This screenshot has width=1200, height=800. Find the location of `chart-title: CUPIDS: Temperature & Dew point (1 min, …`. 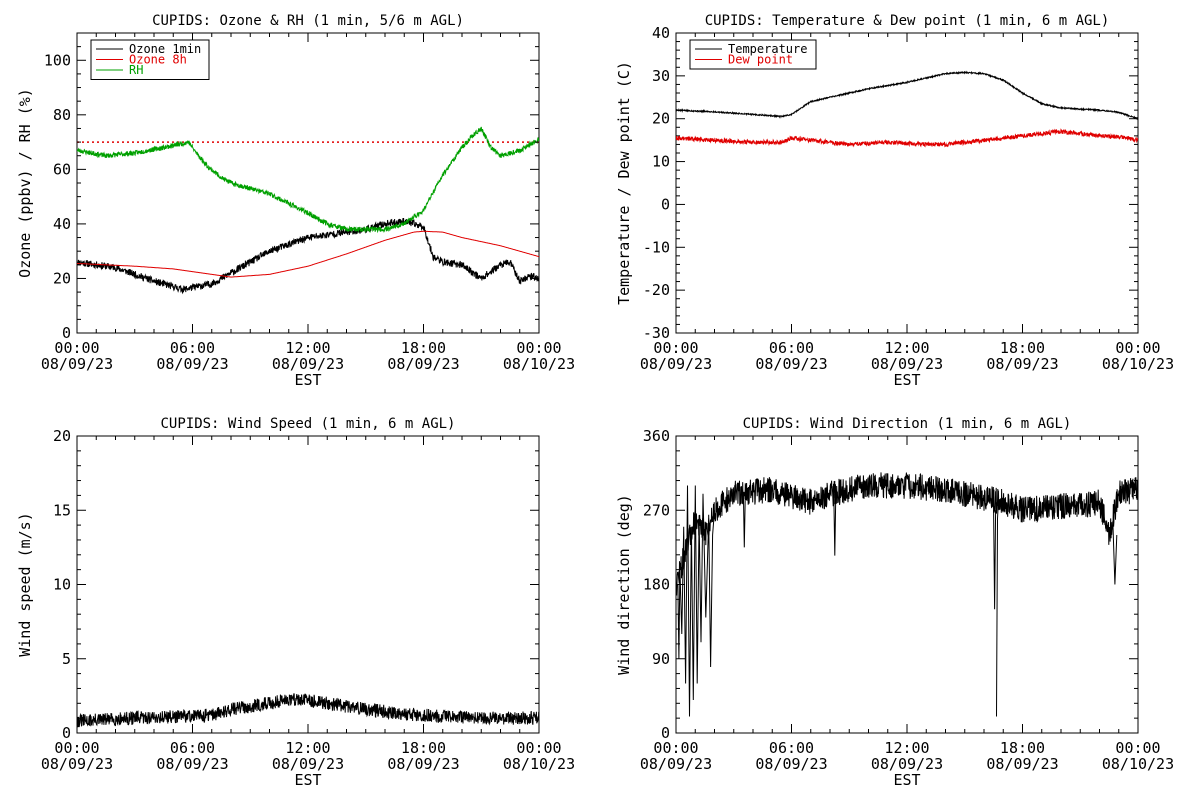

chart-title: CUPIDS: Temperature & Dew point (1 min, … is located at coordinates (907, 21).